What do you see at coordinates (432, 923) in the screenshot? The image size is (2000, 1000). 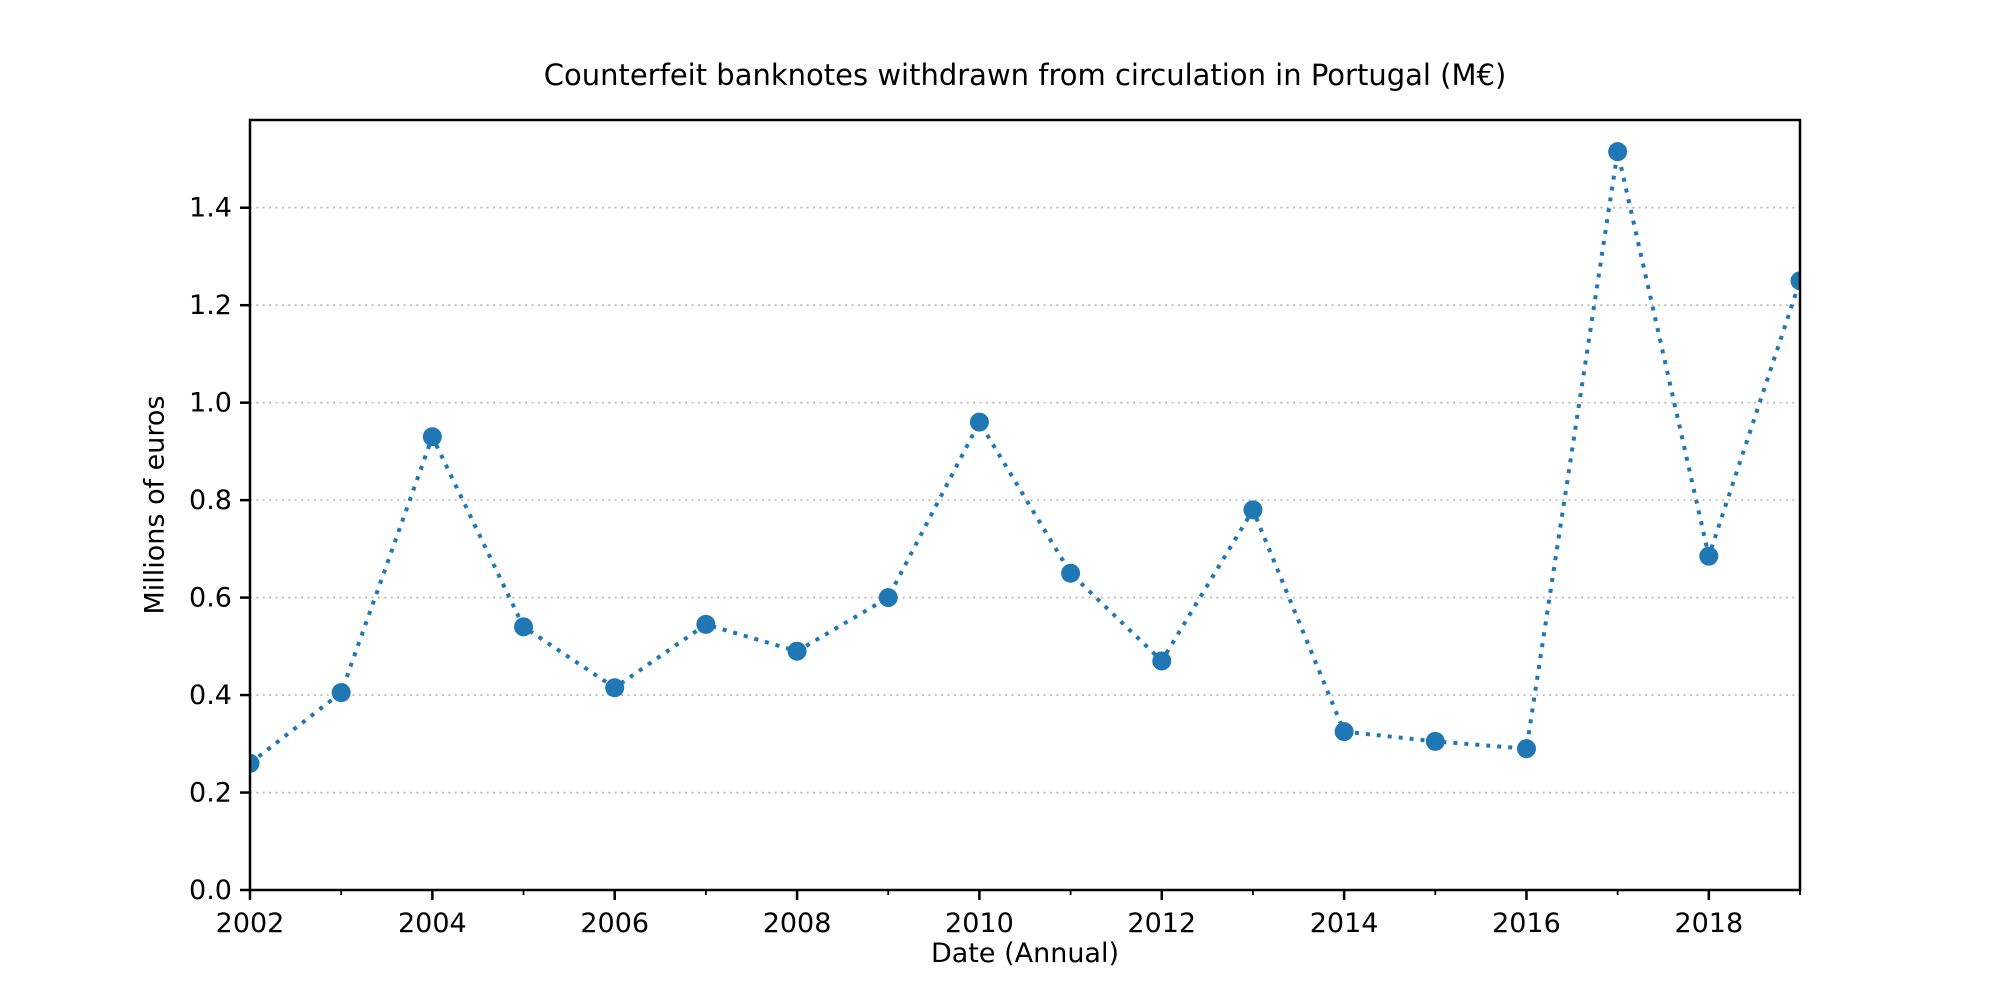 I see `x-tick-label: 2004` at bounding box center [432, 923].